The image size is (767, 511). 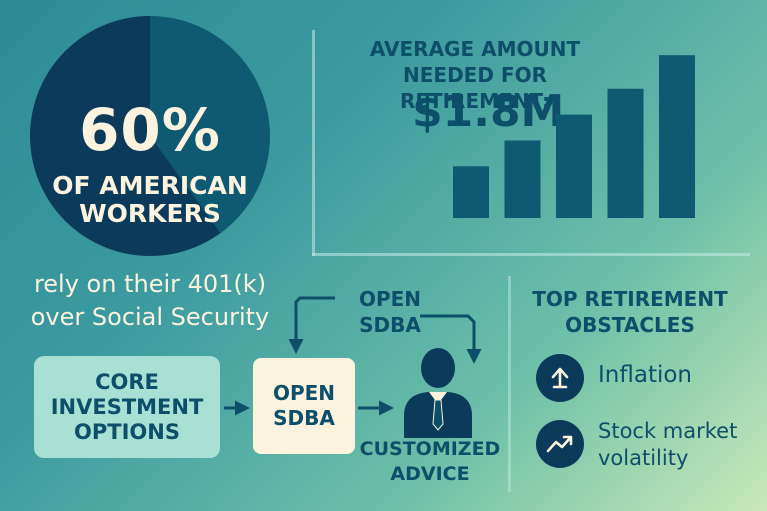 I want to click on person-tie-icon, so click(x=438, y=393).